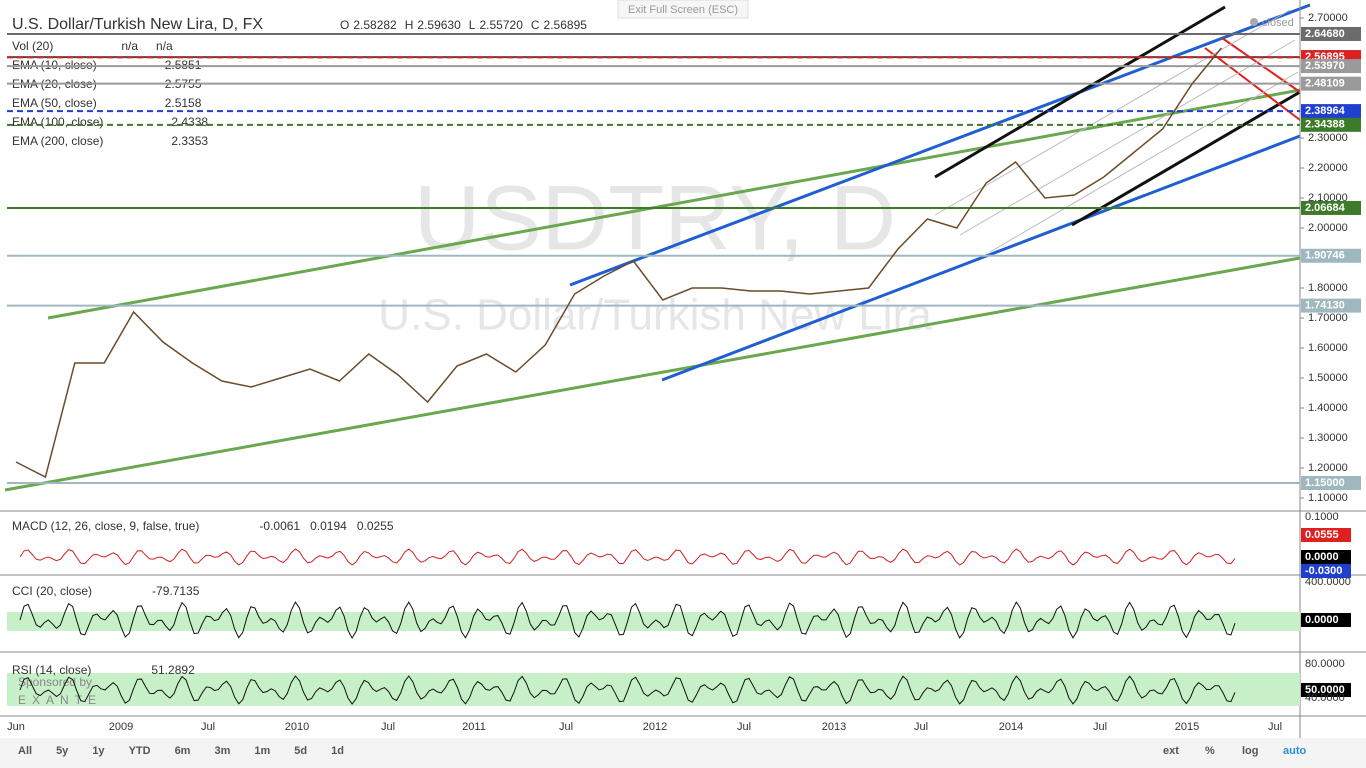 Image resolution: width=1366 pixels, height=768 pixels. I want to click on x-tick-label: 2011, so click(474, 727).